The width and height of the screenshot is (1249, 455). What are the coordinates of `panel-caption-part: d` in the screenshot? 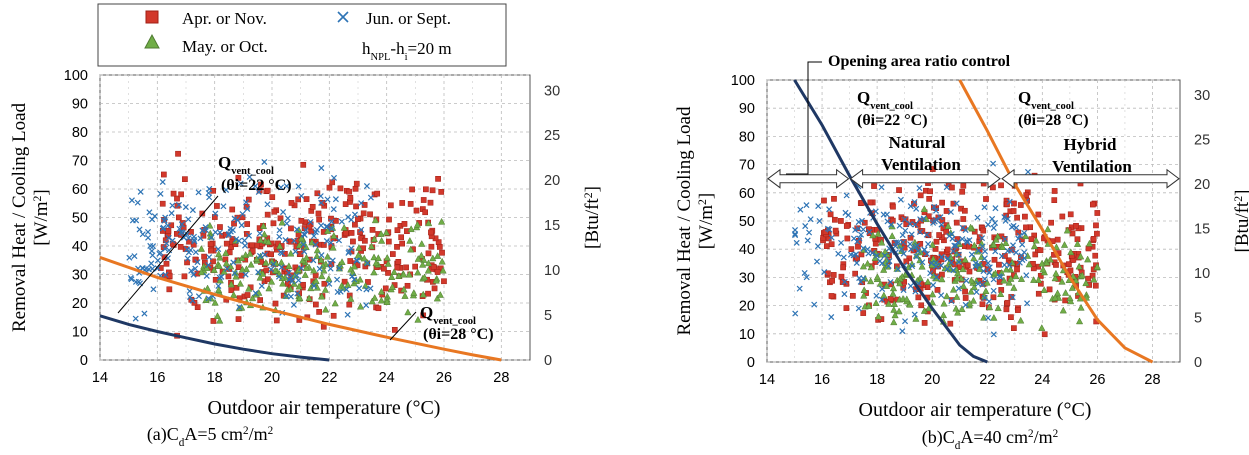 It's located at (958, 446).